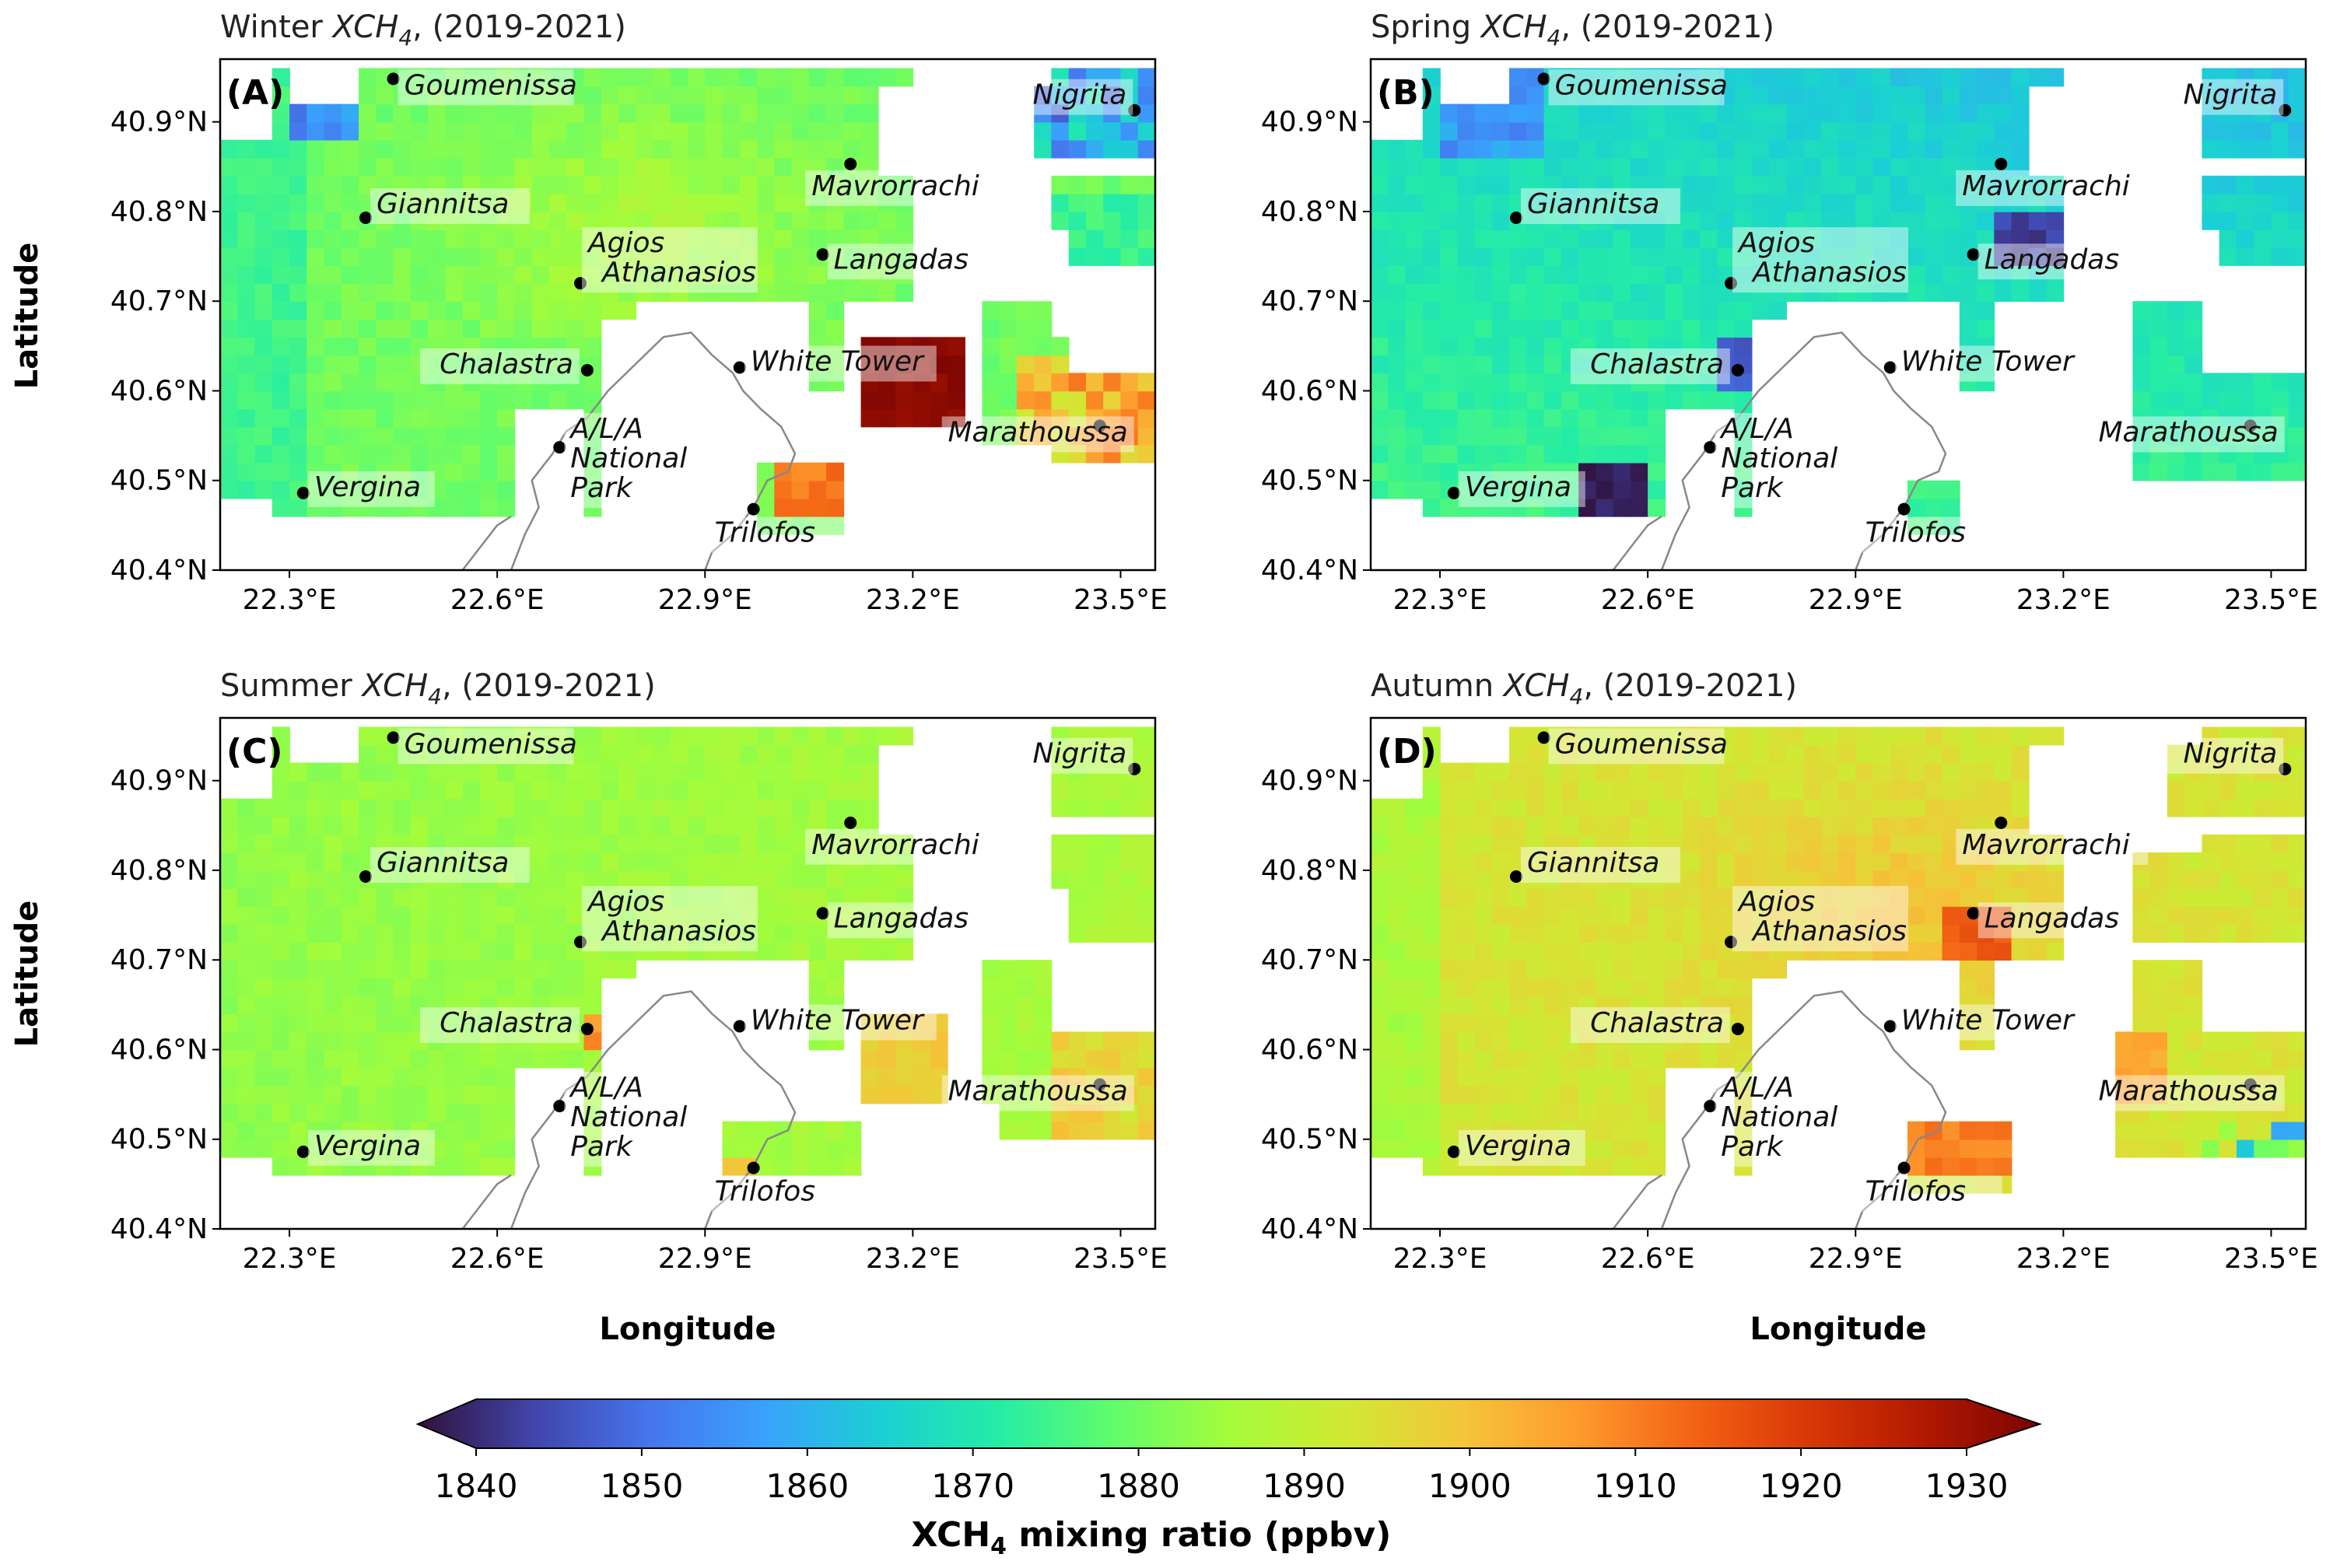 This screenshot has height=1568, width=2326. What do you see at coordinates (587, 1028) in the screenshot?
I see `site-dot` at bounding box center [587, 1028].